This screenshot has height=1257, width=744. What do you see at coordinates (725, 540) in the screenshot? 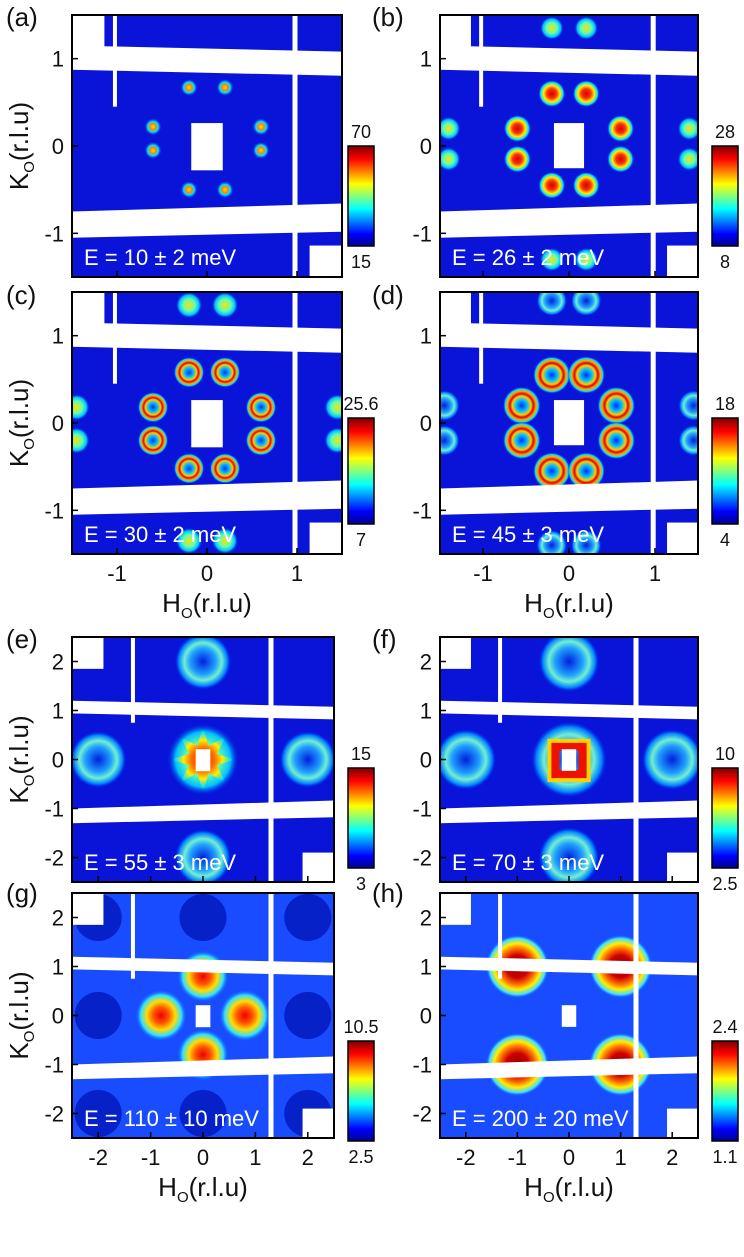
I see `colorbar-min-label: 4` at bounding box center [725, 540].